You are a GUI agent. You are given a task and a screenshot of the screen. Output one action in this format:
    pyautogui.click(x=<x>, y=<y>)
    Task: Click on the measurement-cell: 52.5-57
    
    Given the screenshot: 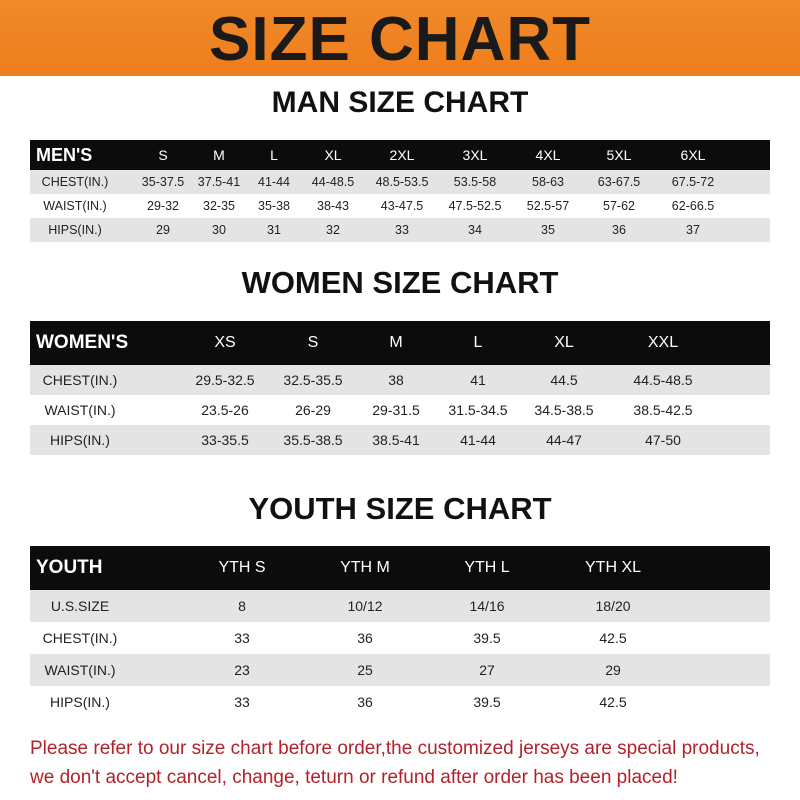 What is the action you would take?
    pyautogui.click(x=548, y=206)
    